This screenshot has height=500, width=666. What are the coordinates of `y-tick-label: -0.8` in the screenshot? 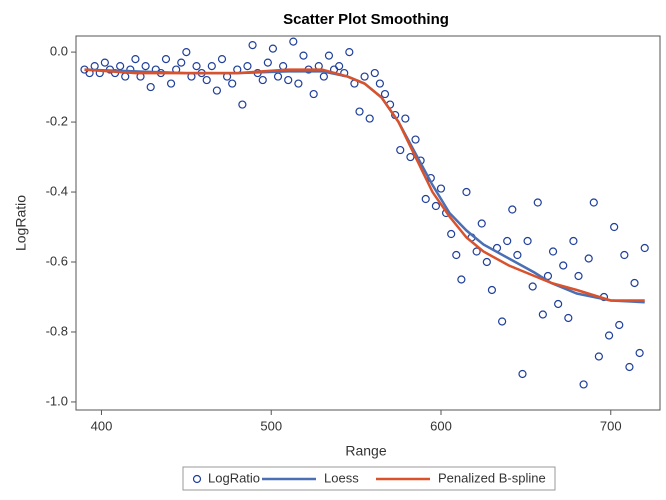 It's located at (57, 330).